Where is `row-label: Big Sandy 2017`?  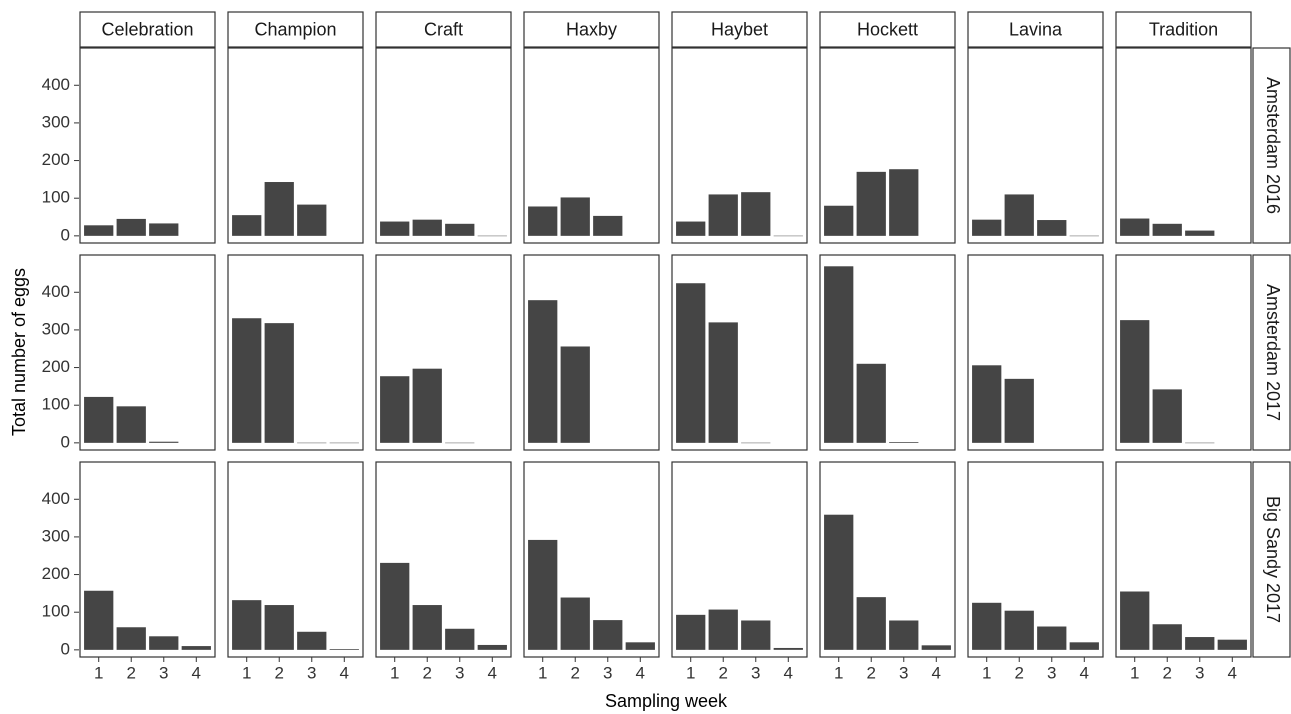 row-label: Big Sandy 2017 is located at coordinates (1273, 559).